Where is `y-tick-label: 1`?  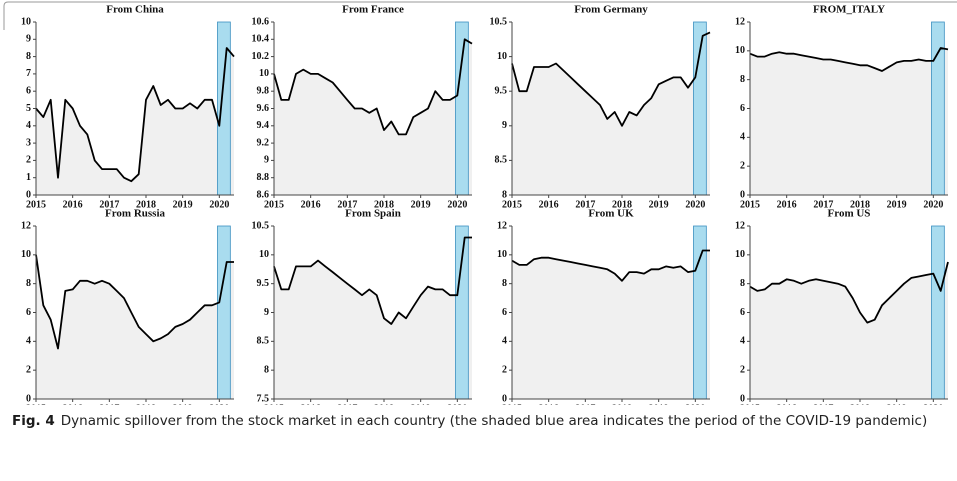 y-tick-label: 1 is located at coordinates (28, 177).